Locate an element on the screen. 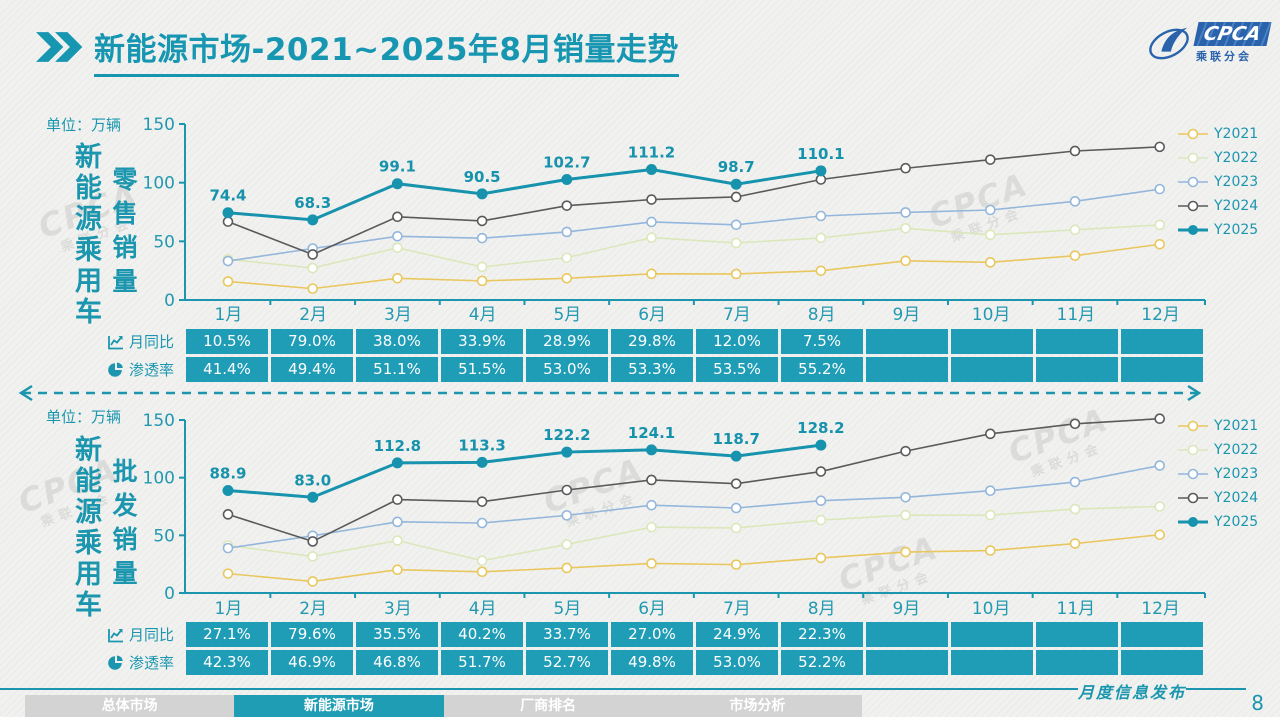  month-label: 9月 is located at coordinates (906, 315).